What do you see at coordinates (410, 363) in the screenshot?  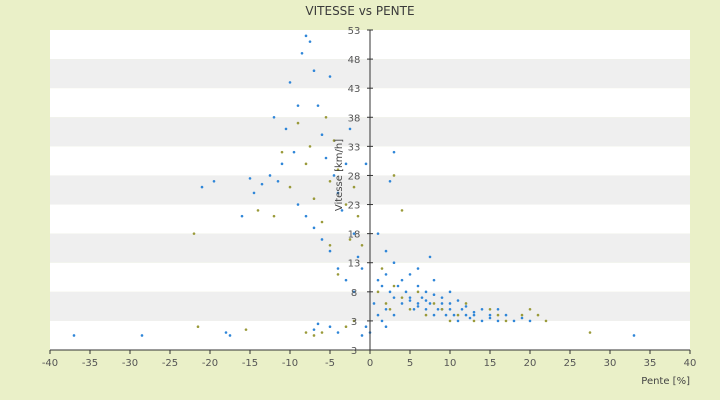 I see `x-tick-label: 5` at bounding box center [410, 363].